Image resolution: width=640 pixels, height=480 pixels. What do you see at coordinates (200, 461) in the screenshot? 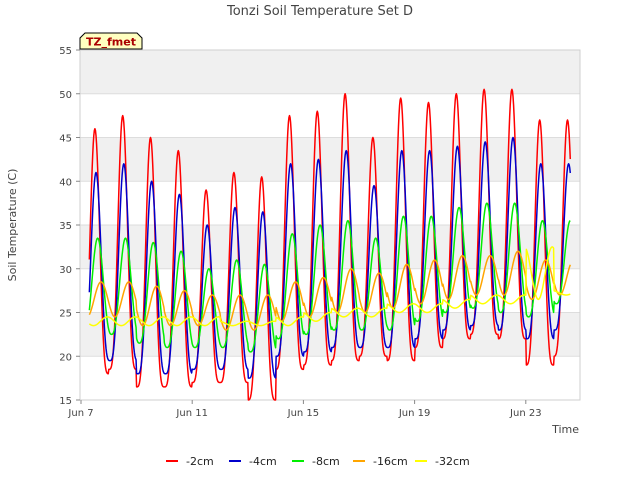
I see `legend-label: -2cm` at bounding box center [200, 461].